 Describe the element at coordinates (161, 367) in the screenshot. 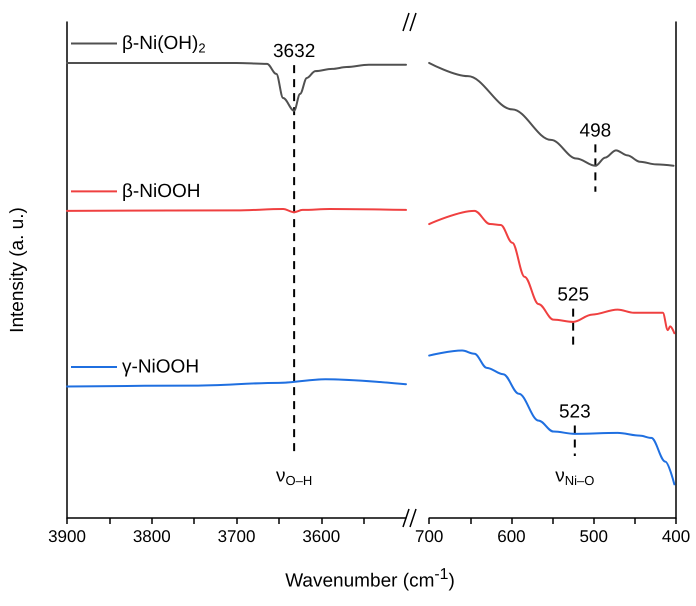

I see `legend-label: γ-NiOOH` at that location.